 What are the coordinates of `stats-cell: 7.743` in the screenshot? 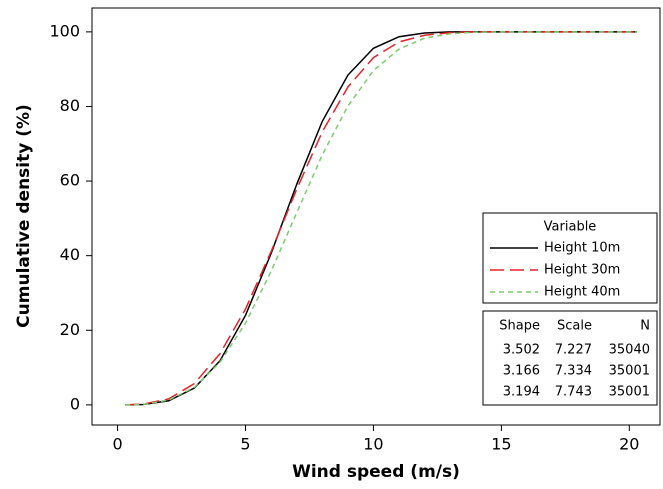 It's located at (573, 392).